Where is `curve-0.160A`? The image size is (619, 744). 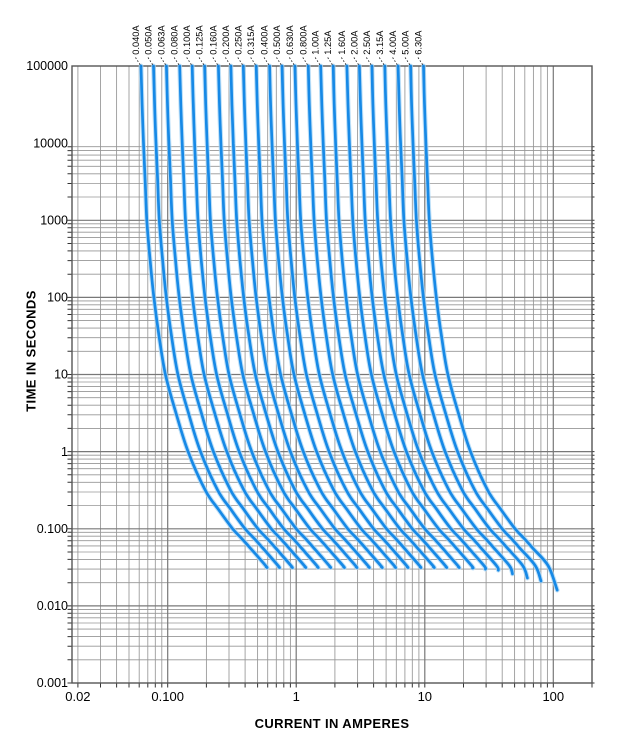
curve-0.160A is located at coordinates (281, 316).